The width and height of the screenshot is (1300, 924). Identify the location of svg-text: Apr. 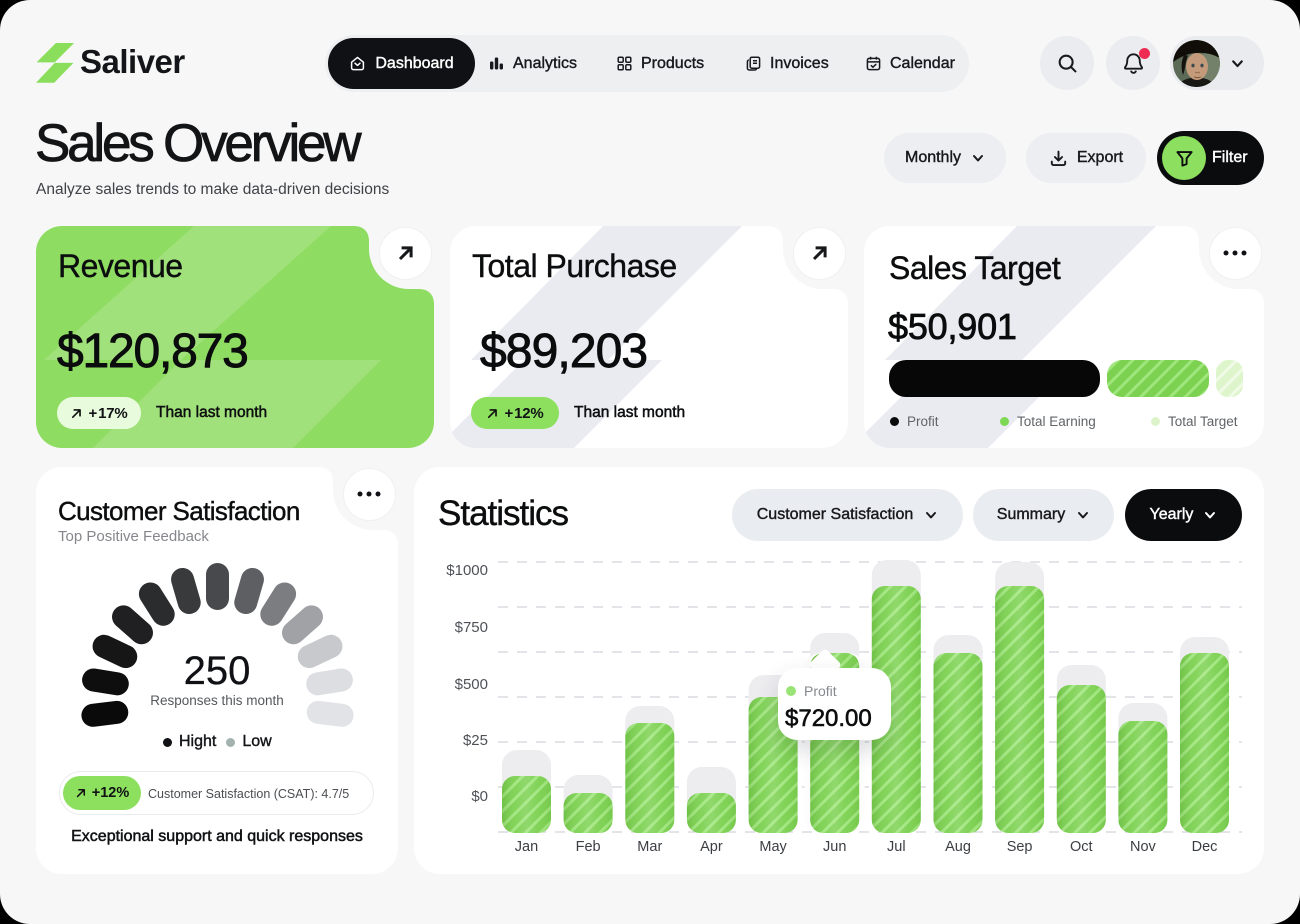
(711, 847).